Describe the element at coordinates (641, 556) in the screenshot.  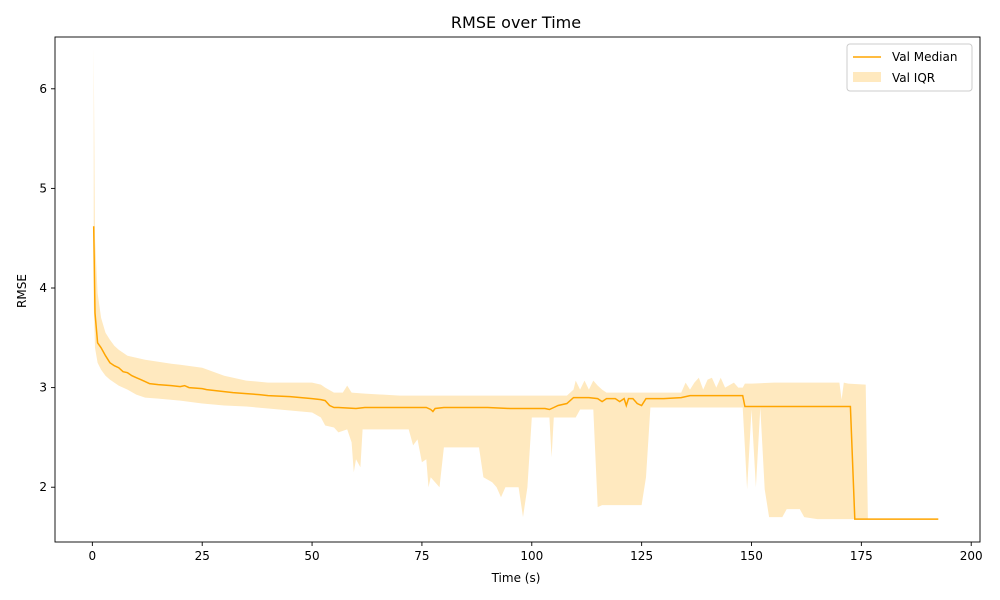
I see `x-tick-label: 125` at that location.